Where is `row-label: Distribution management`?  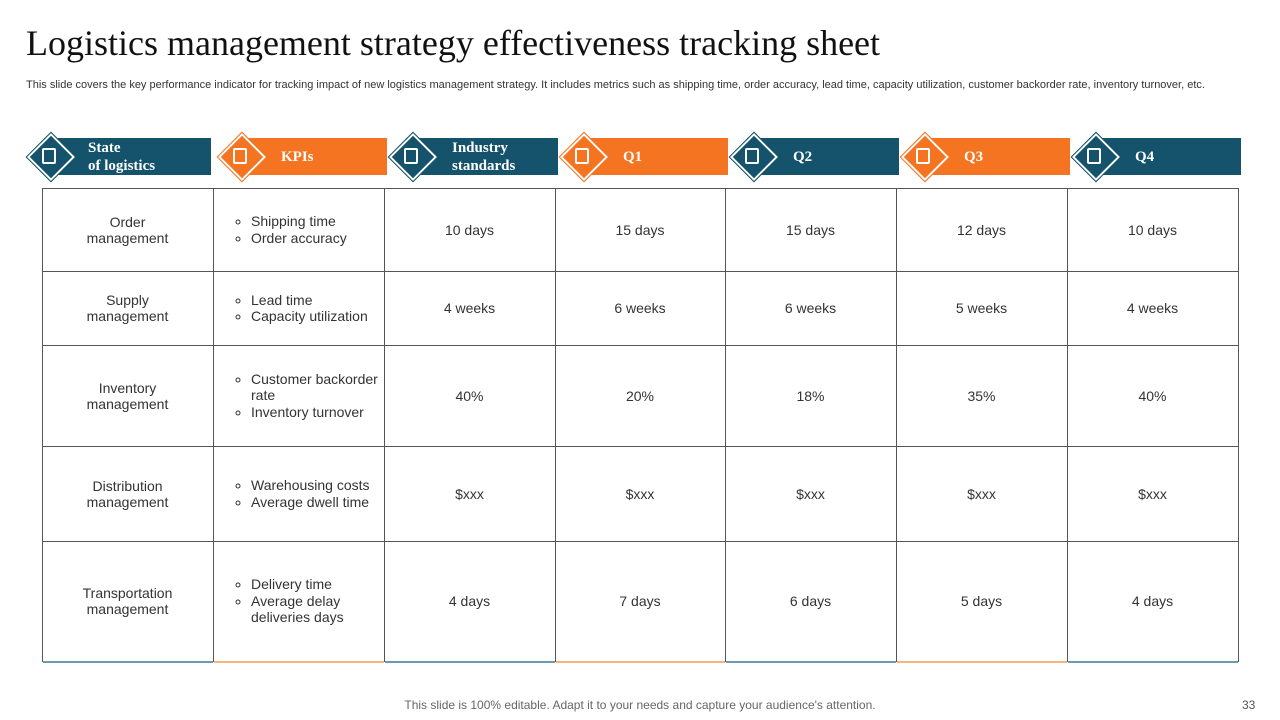 row-label: Distribution management is located at coordinates (127, 493).